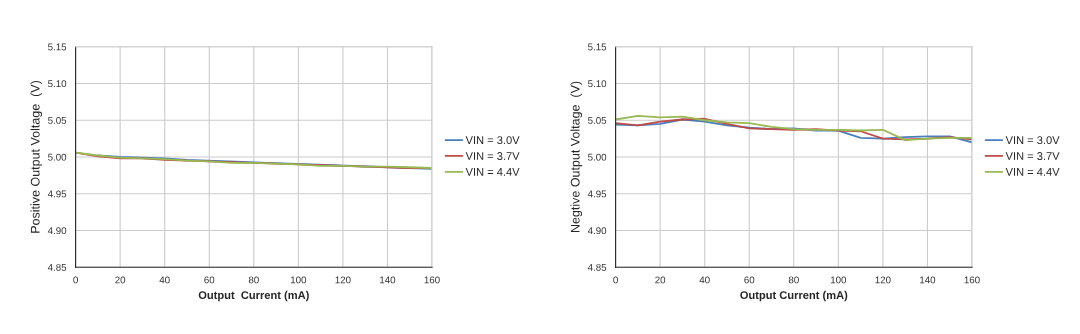 This screenshot has width=1080, height=334. I want to click on y-axis-title: Negtive Output Voltage (V), so click(576, 157).